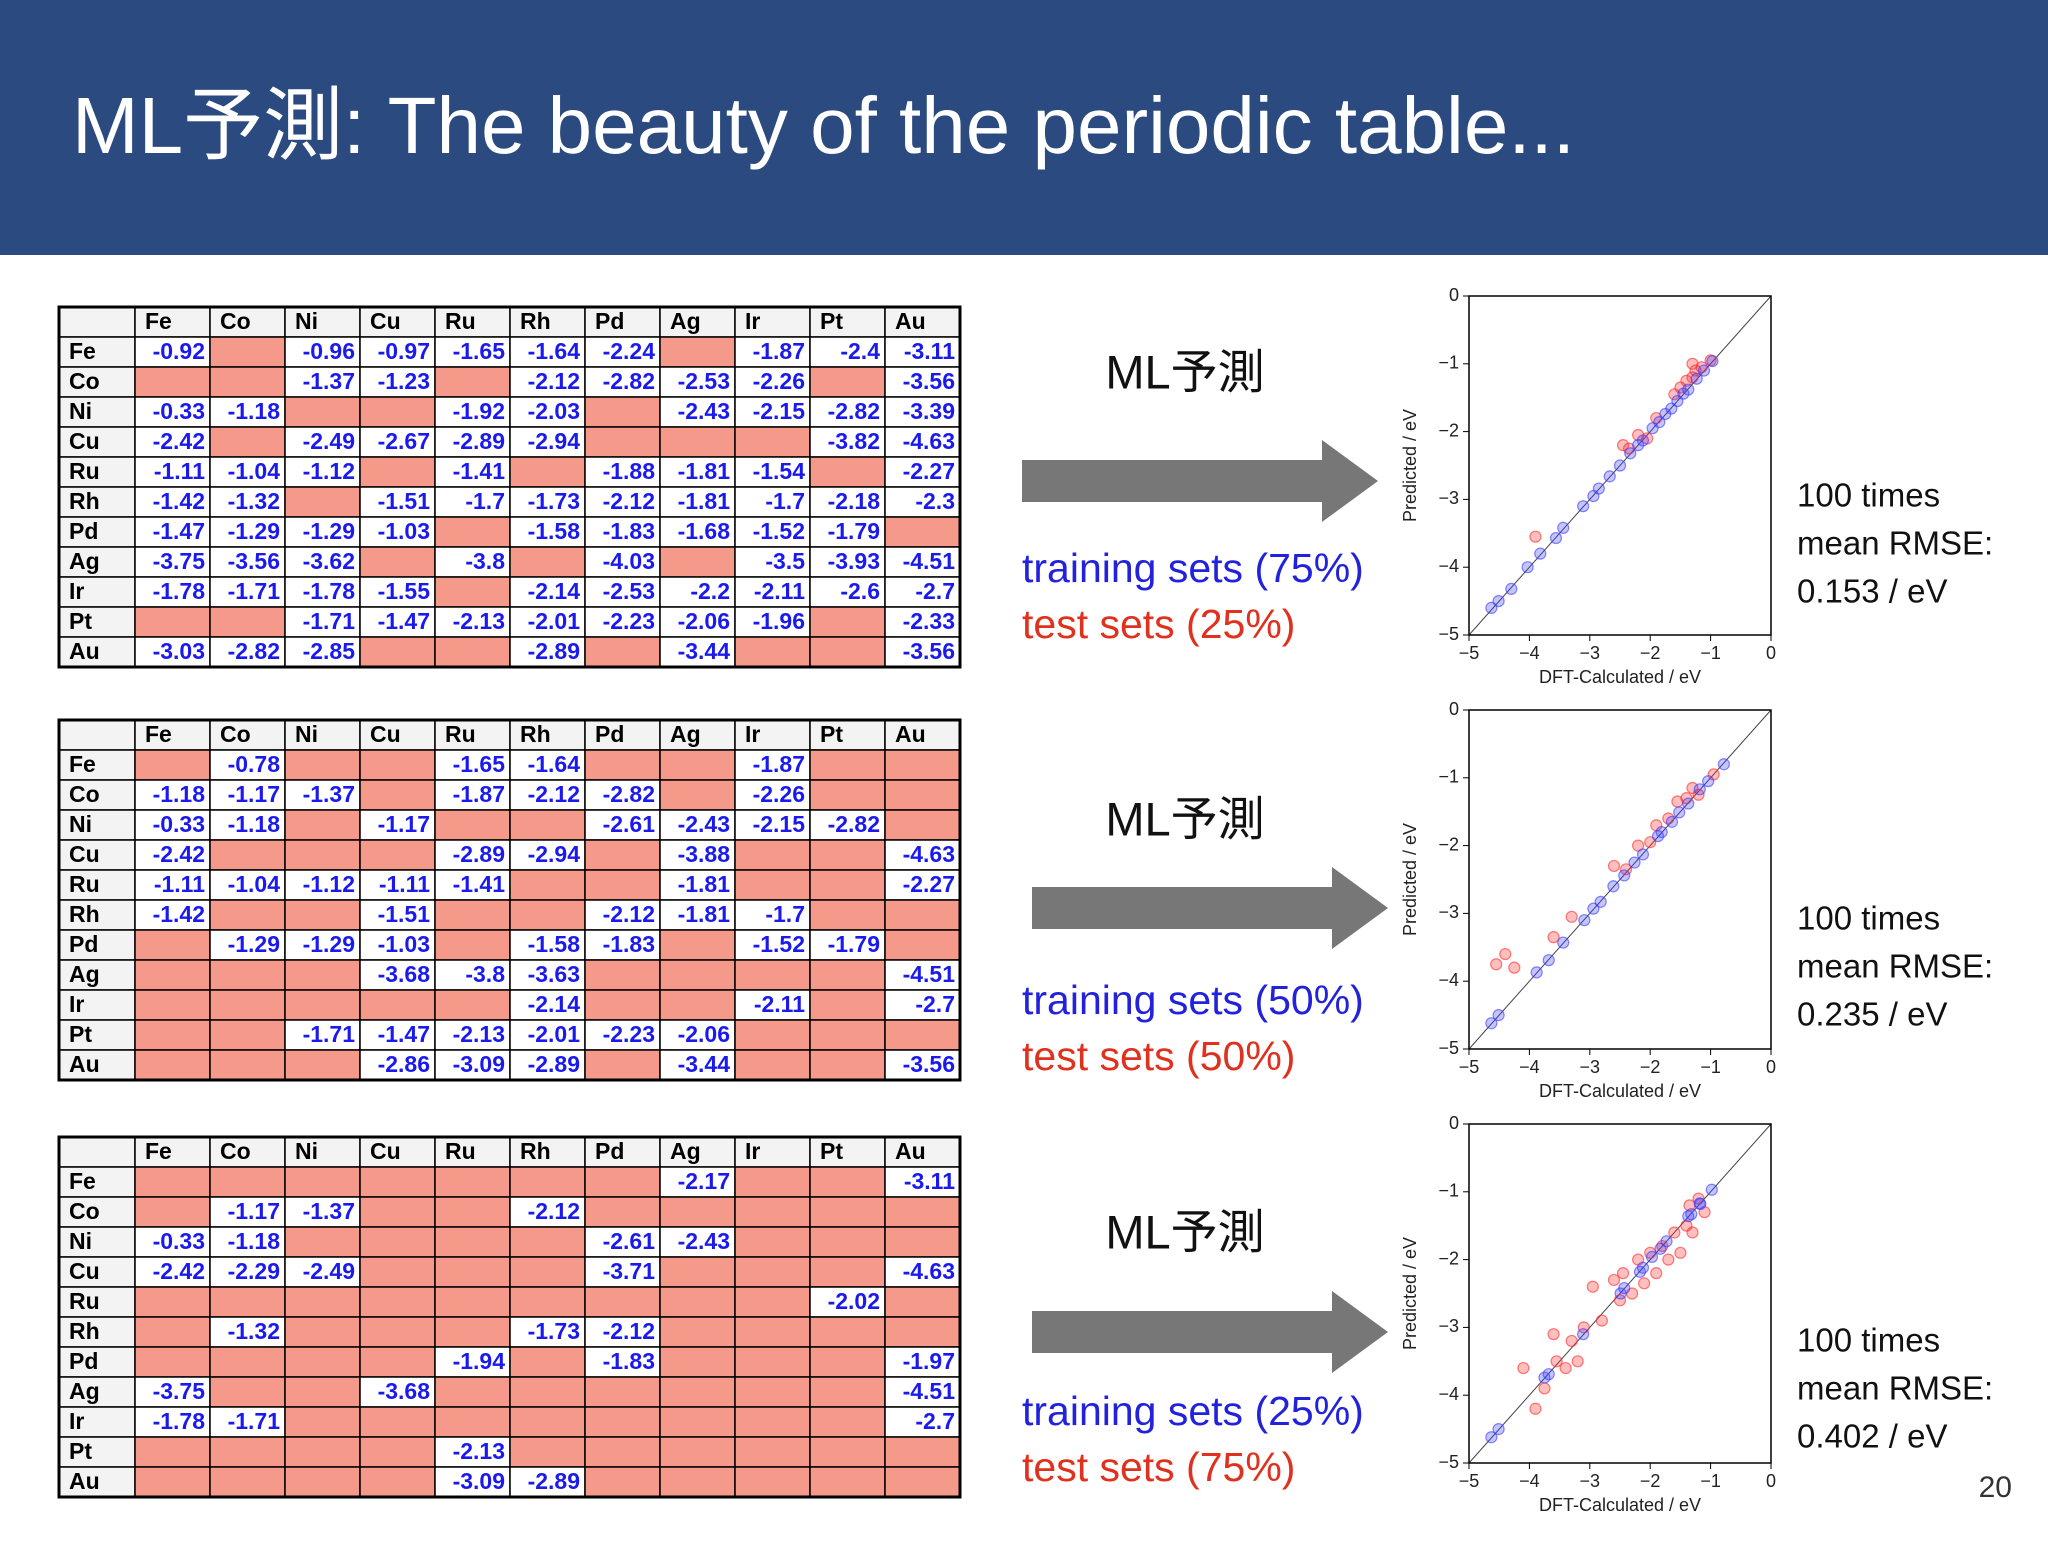 The height and width of the screenshot is (1541, 2048). What do you see at coordinates (685, 734) in the screenshot?
I see `column-header: Ag` at bounding box center [685, 734].